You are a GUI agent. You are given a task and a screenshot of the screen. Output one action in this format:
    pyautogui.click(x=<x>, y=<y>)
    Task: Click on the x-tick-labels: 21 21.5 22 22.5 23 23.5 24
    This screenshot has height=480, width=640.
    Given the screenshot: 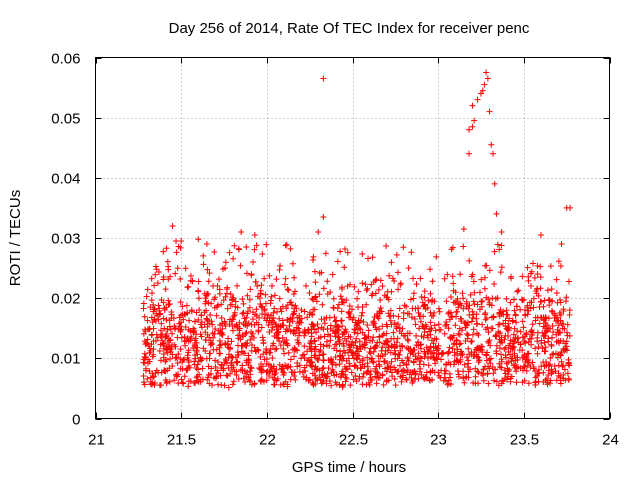 What is the action you would take?
    pyautogui.click(x=353, y=440)
    